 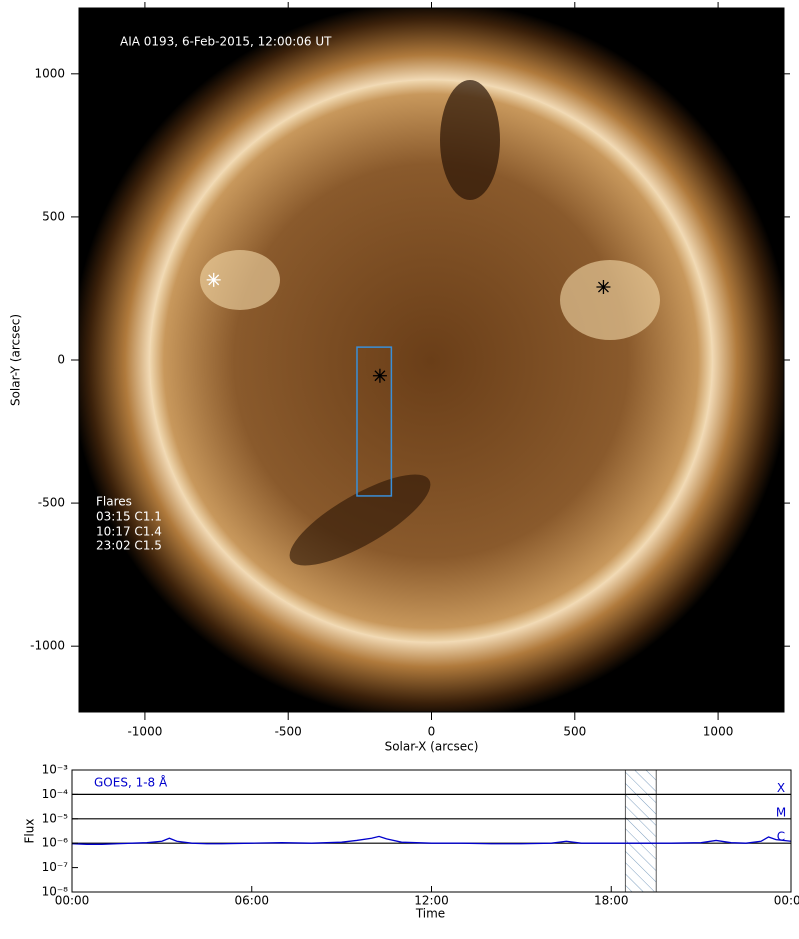 I want to click on annotation: 03:15 C1.1, so click(x=129, y=517).